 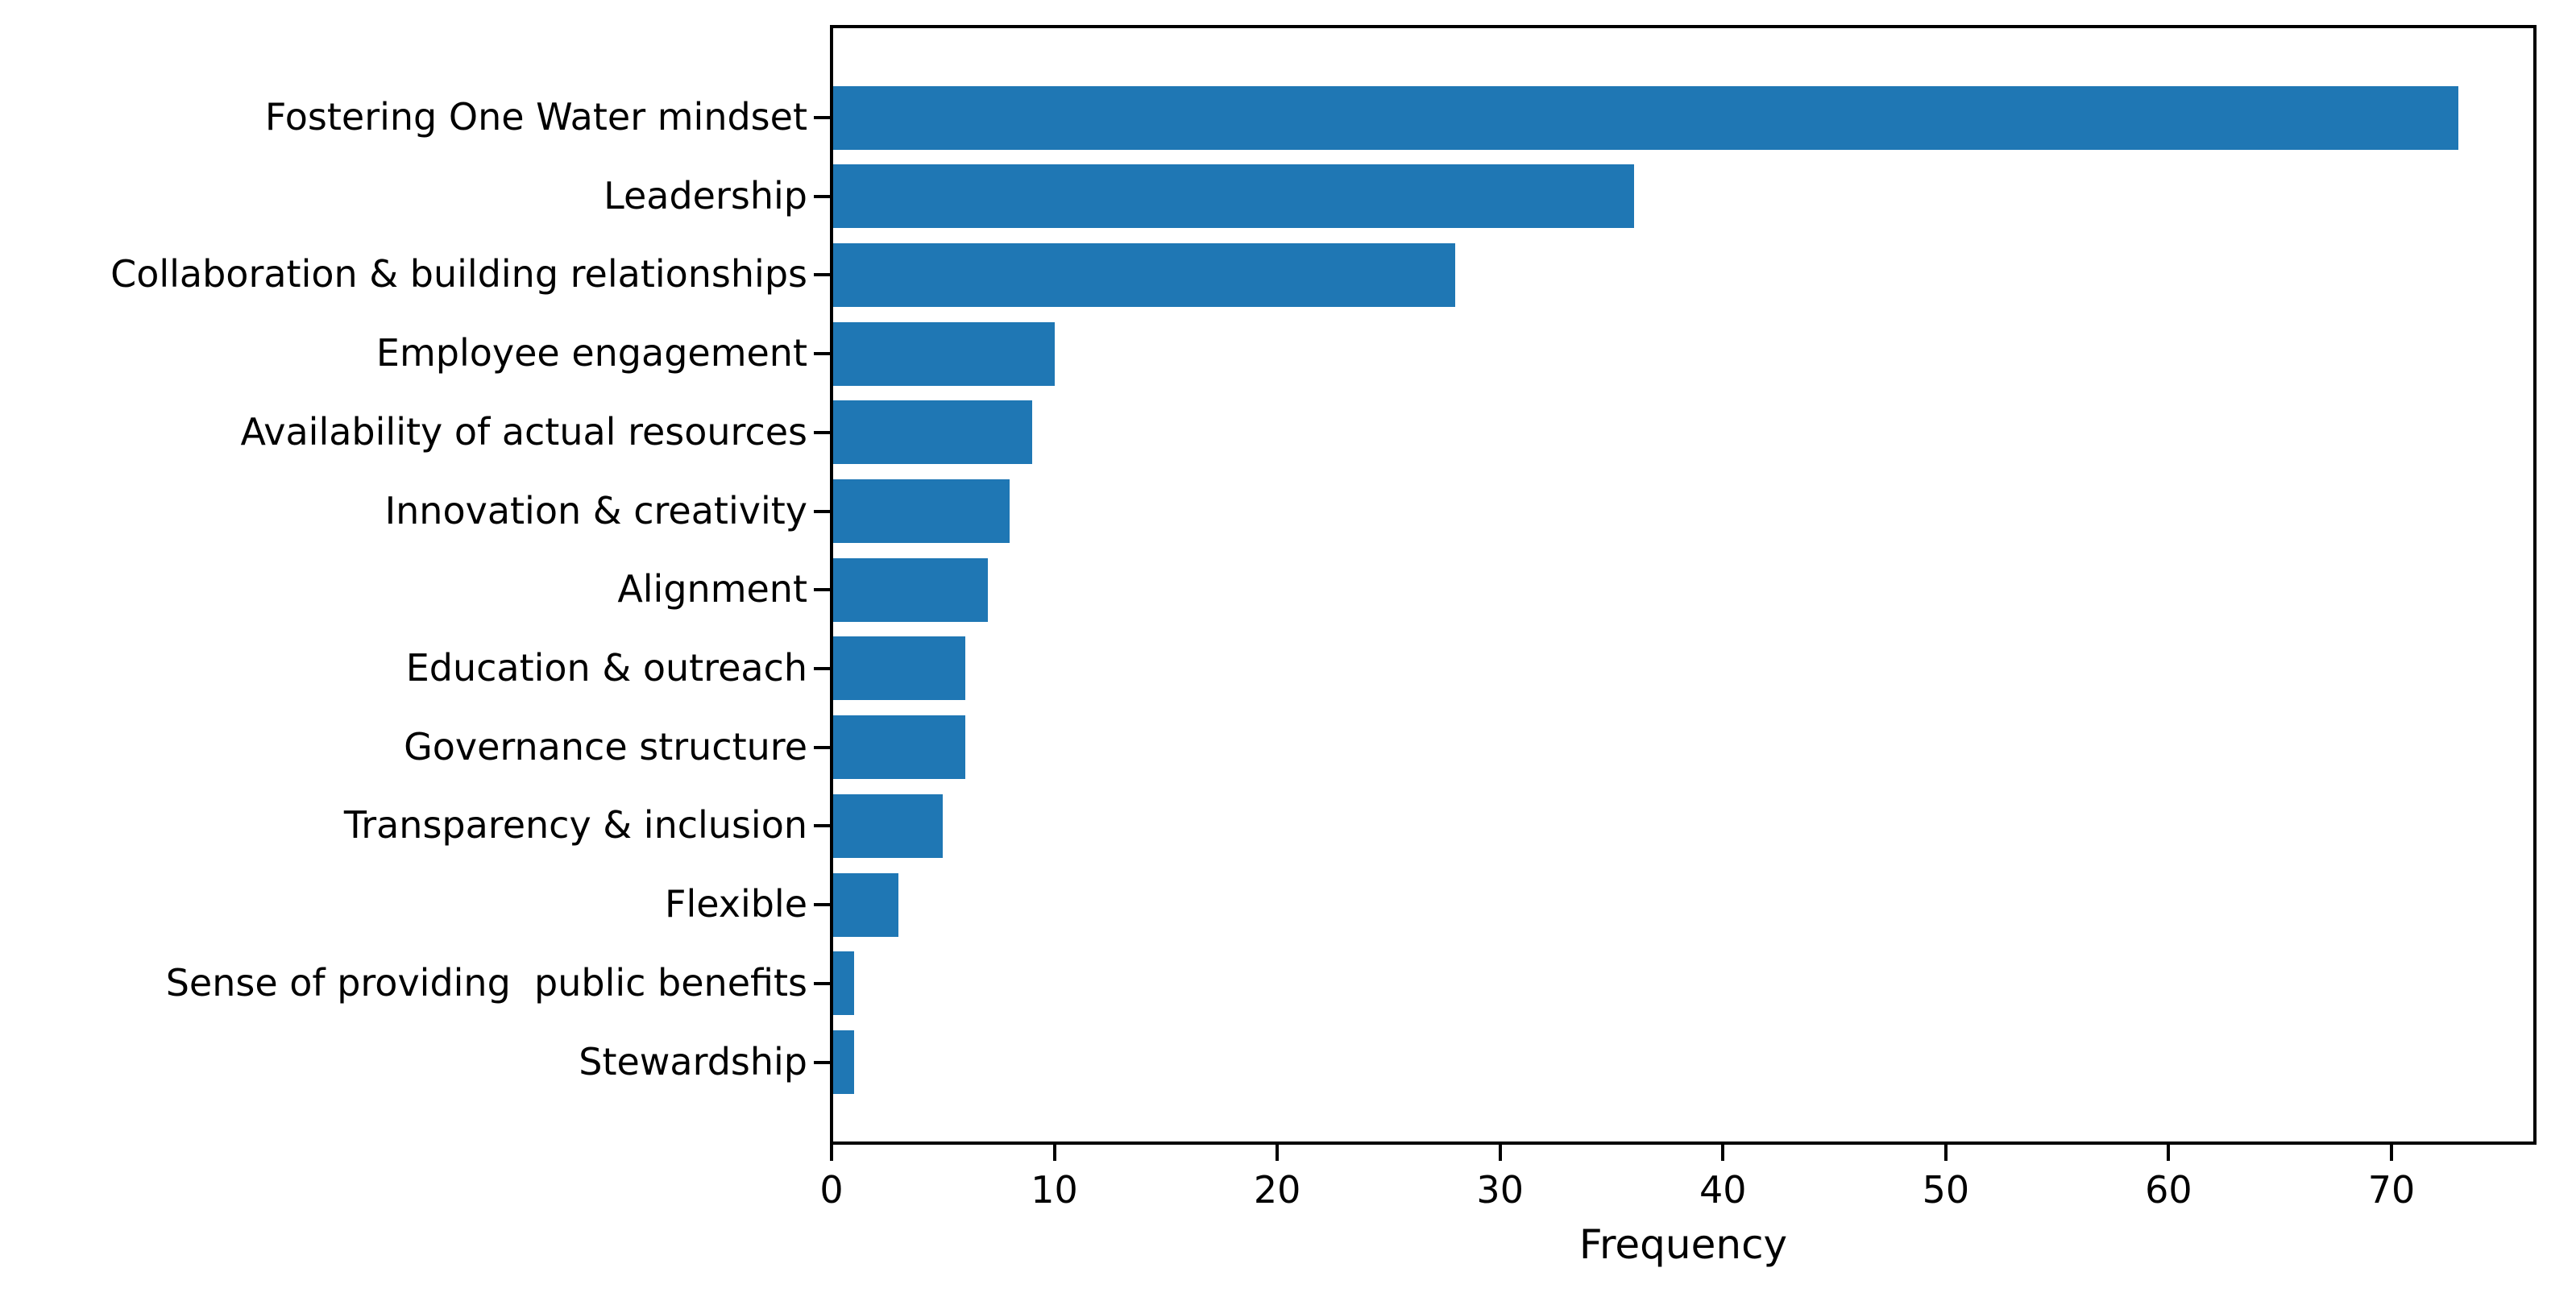 I want to click on category-label: Collaboration & building relationships, so click(x=458, y=274).